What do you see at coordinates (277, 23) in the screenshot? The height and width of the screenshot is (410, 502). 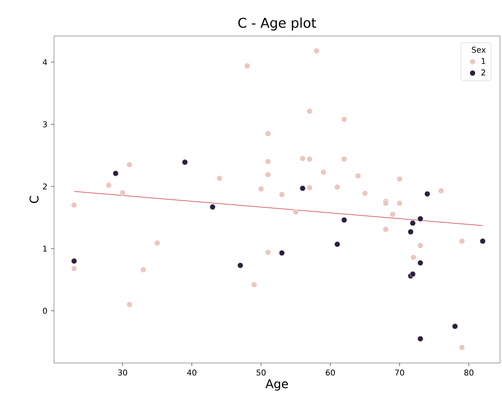 I see `chart-title: C - Age plot` at bounding box center [277, 23].